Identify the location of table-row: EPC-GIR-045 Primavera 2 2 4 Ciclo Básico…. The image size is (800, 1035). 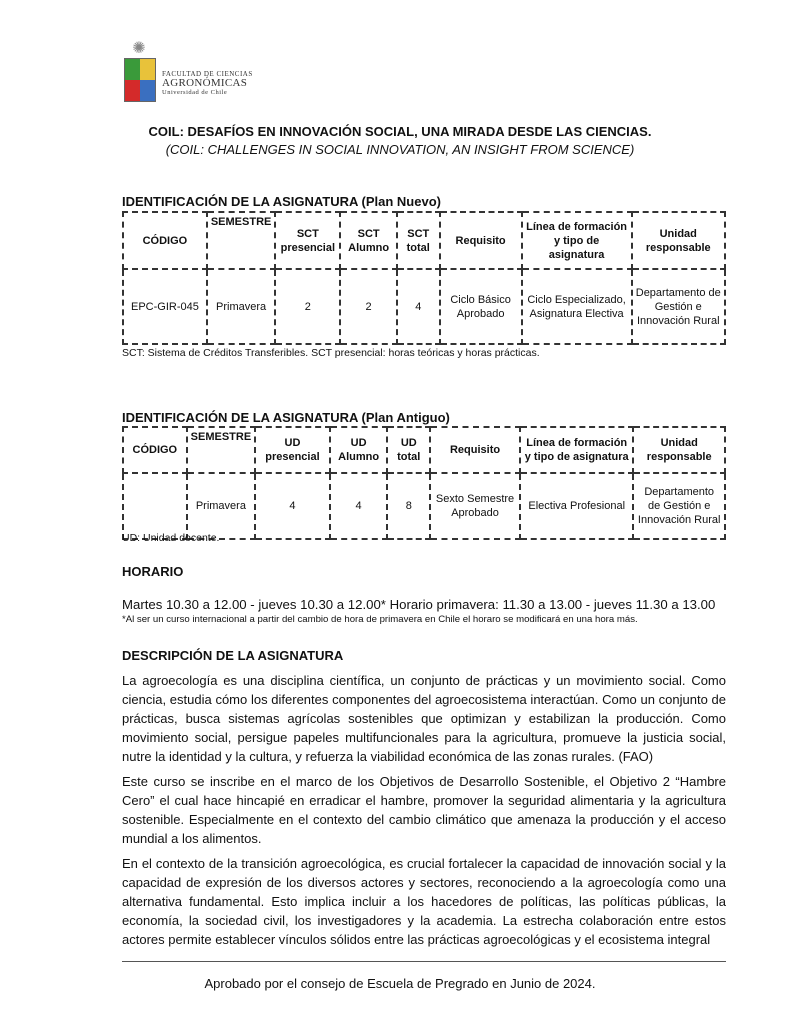
(424, 306).